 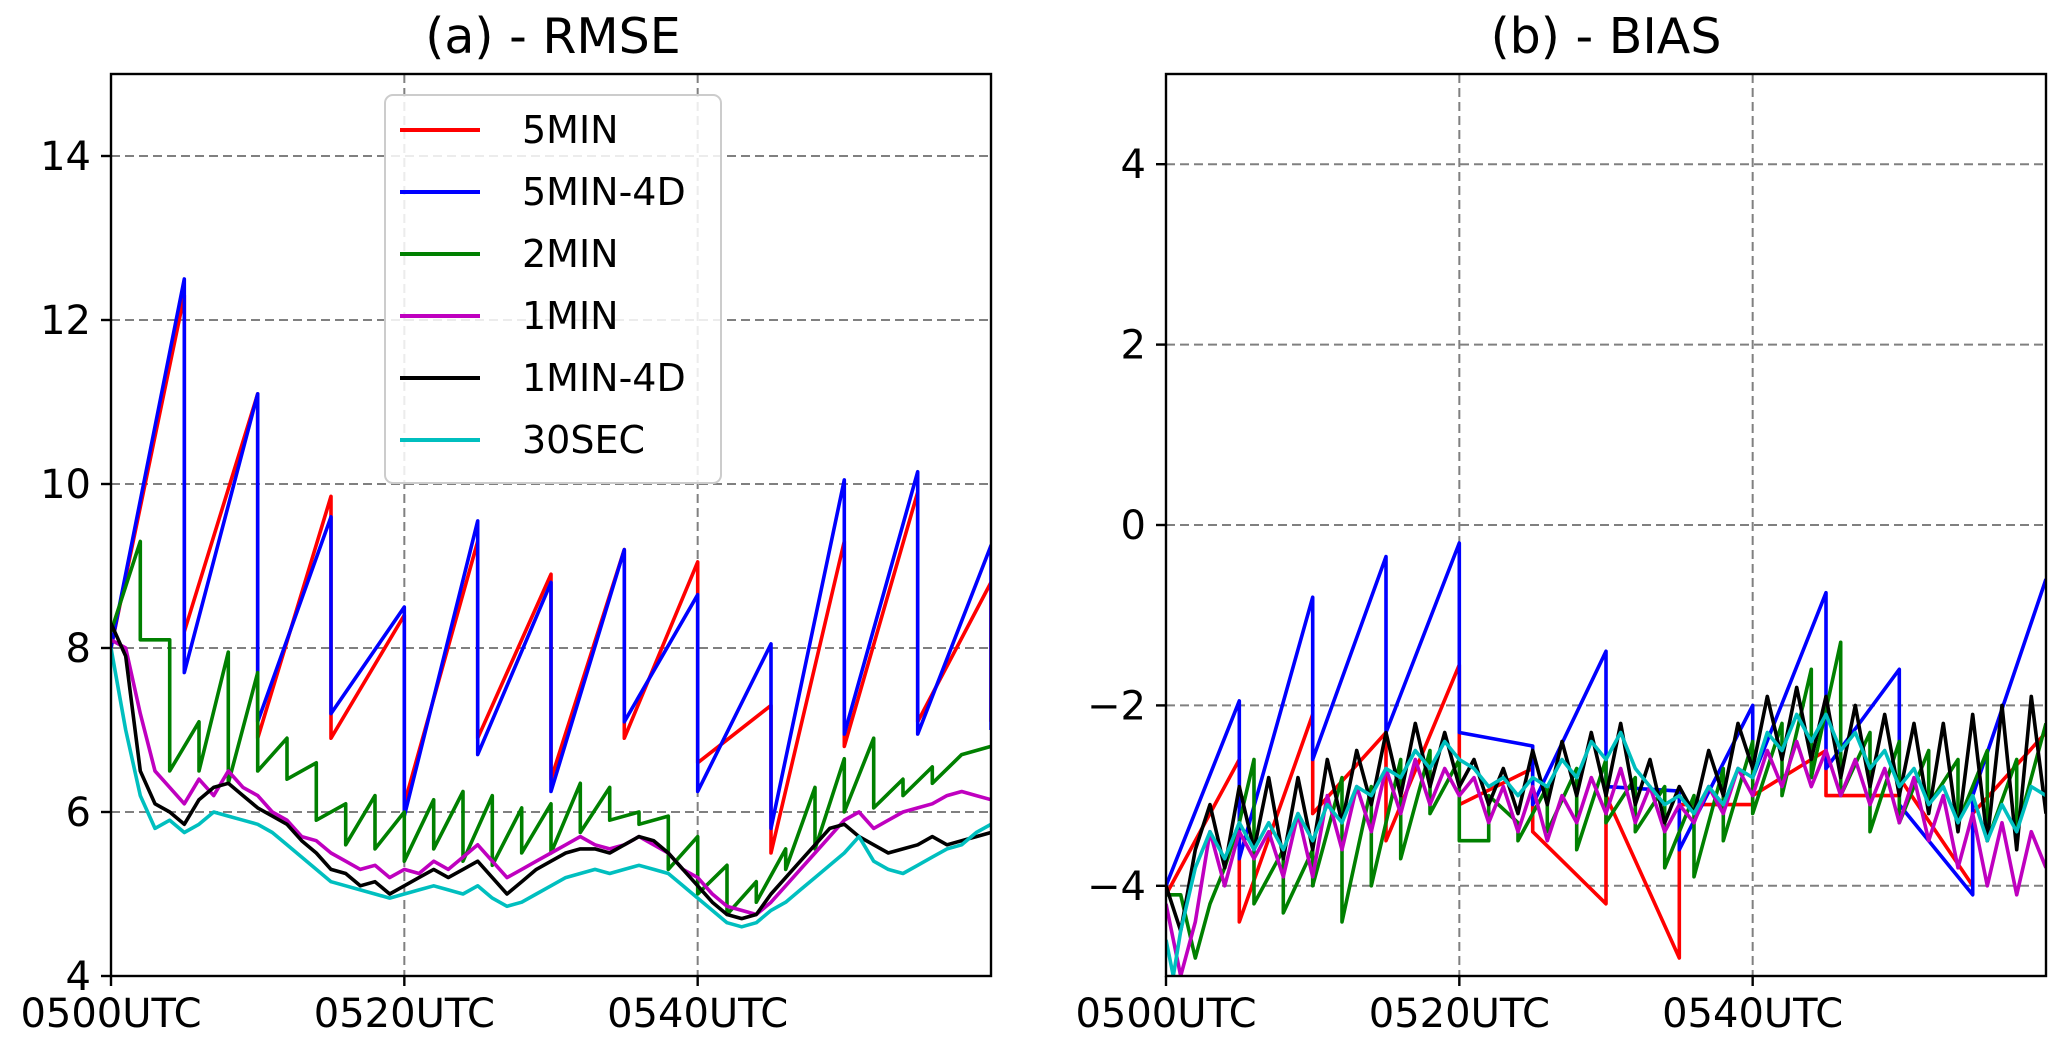 What do you see at coordinates (78, 649) in the screenshot?
I see `rmse-y-tick-label: 8` at bounding box center [78, 649].